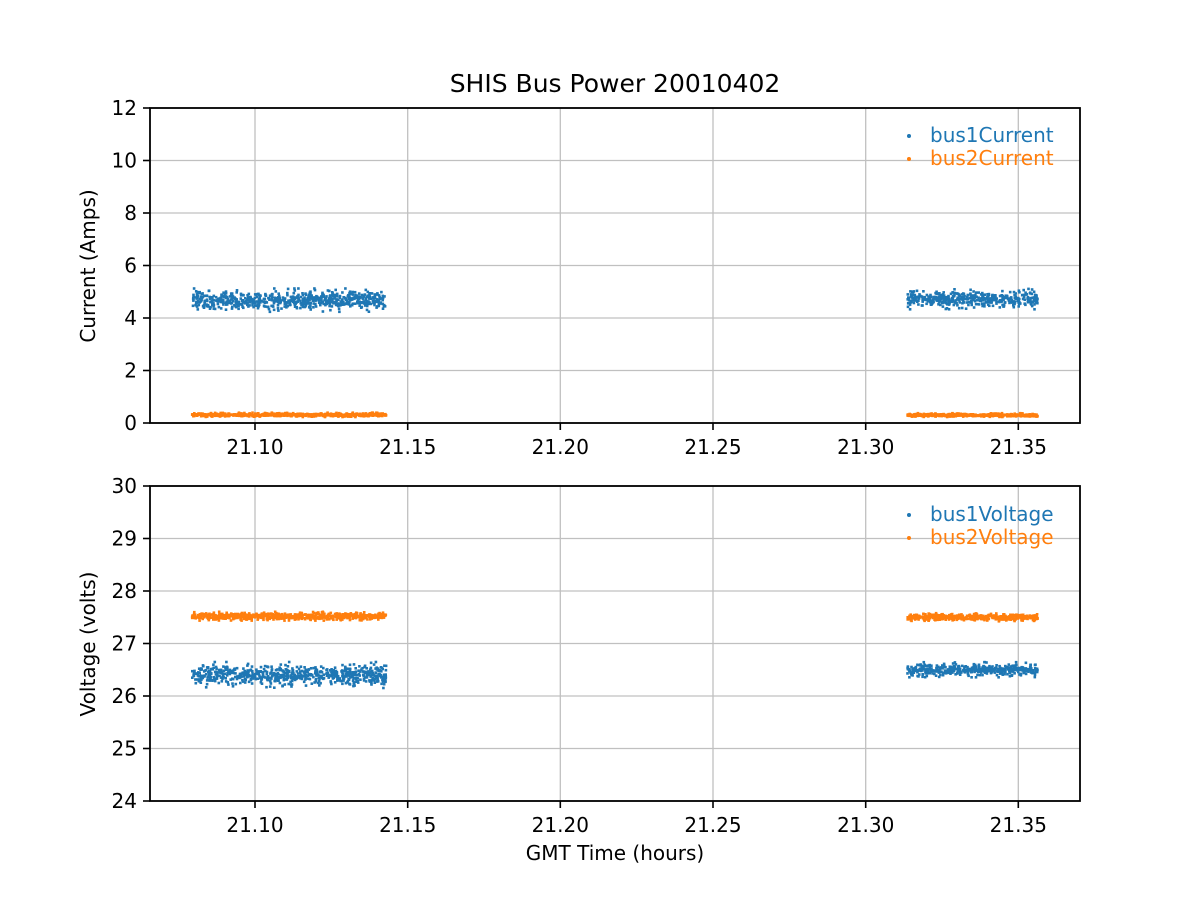 Image resolution: width=1200 pixels, height=900 pixels. I want to click on y-tick-label: 8, so click(130, 213).